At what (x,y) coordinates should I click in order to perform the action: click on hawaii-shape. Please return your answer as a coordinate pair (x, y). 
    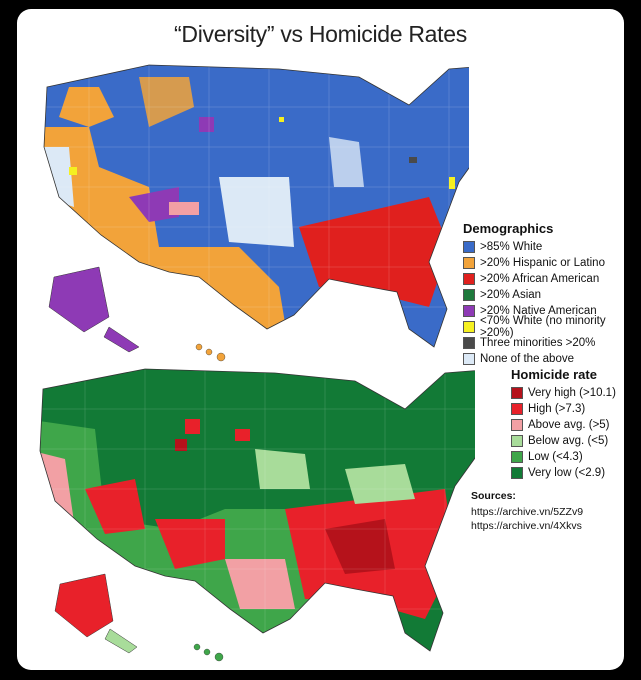
    Looking at the image, I should click on (210, 352).